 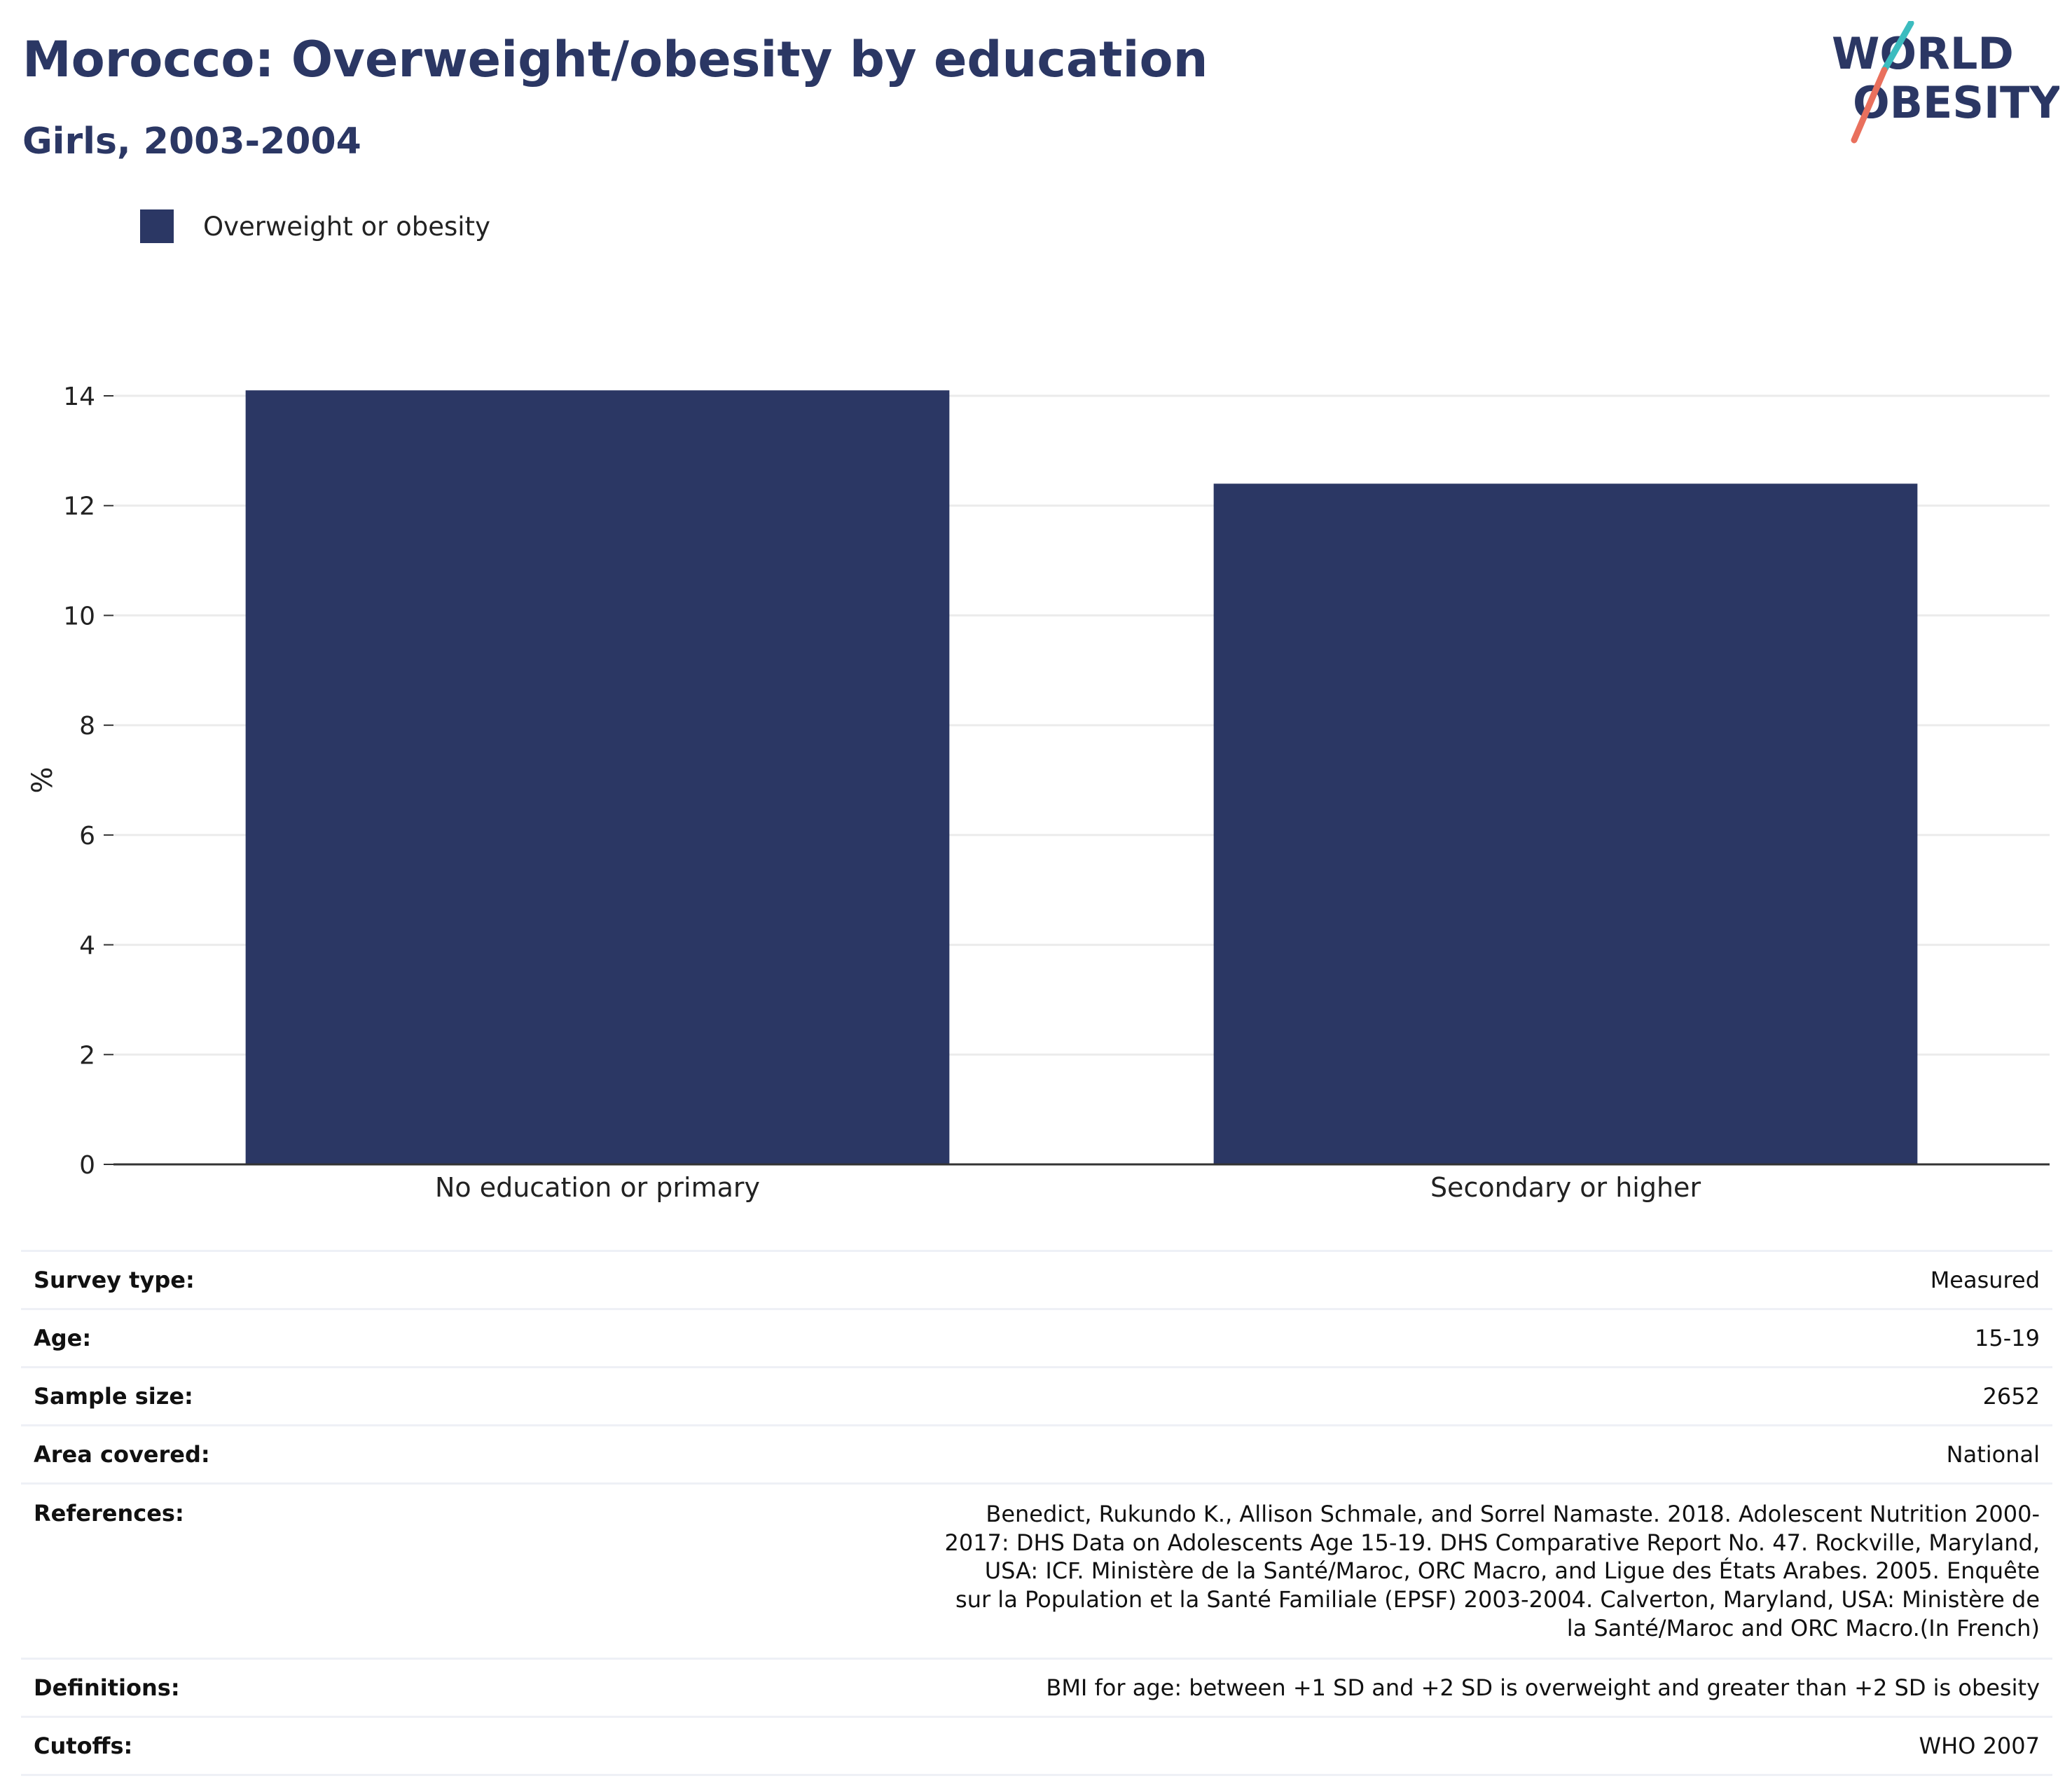 I want to click on logo-slash-coral, so click(x=1869, y=105).